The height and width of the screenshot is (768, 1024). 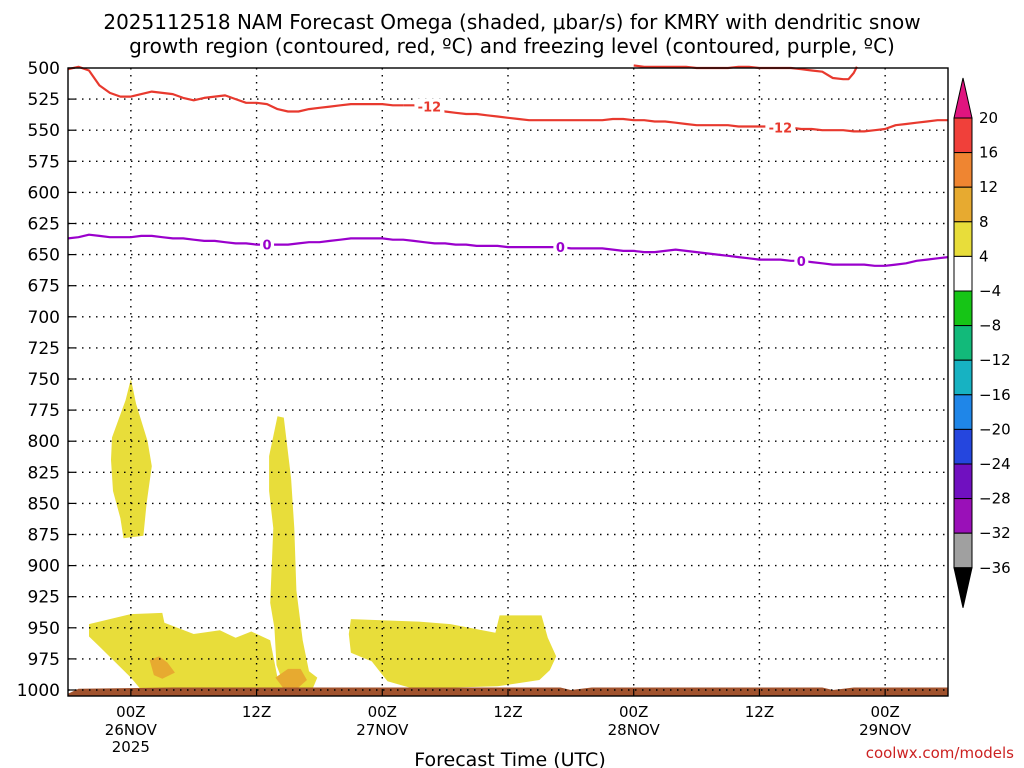 I want to click on ytick-label-1000: 1000, so click(x=38, y=691).